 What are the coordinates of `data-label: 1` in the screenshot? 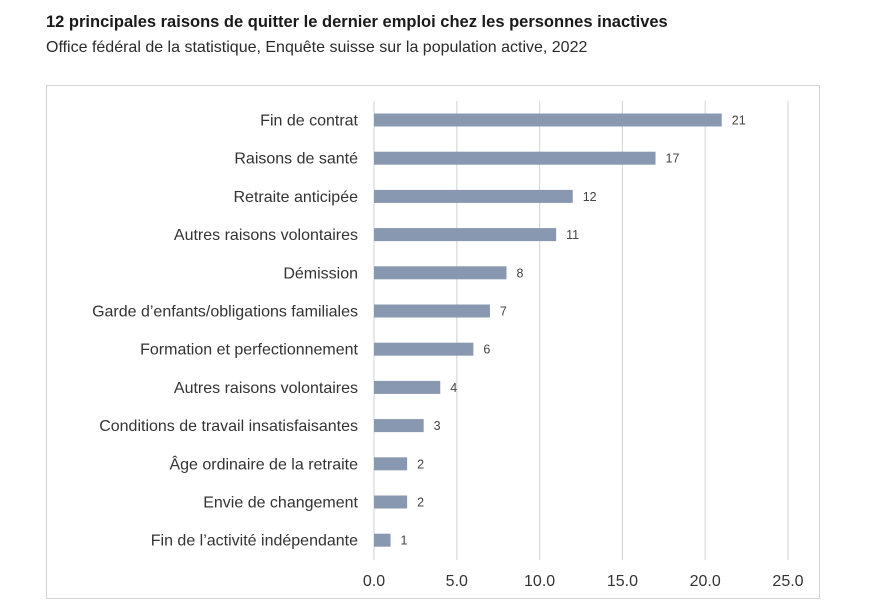 It's located at (404, 541).